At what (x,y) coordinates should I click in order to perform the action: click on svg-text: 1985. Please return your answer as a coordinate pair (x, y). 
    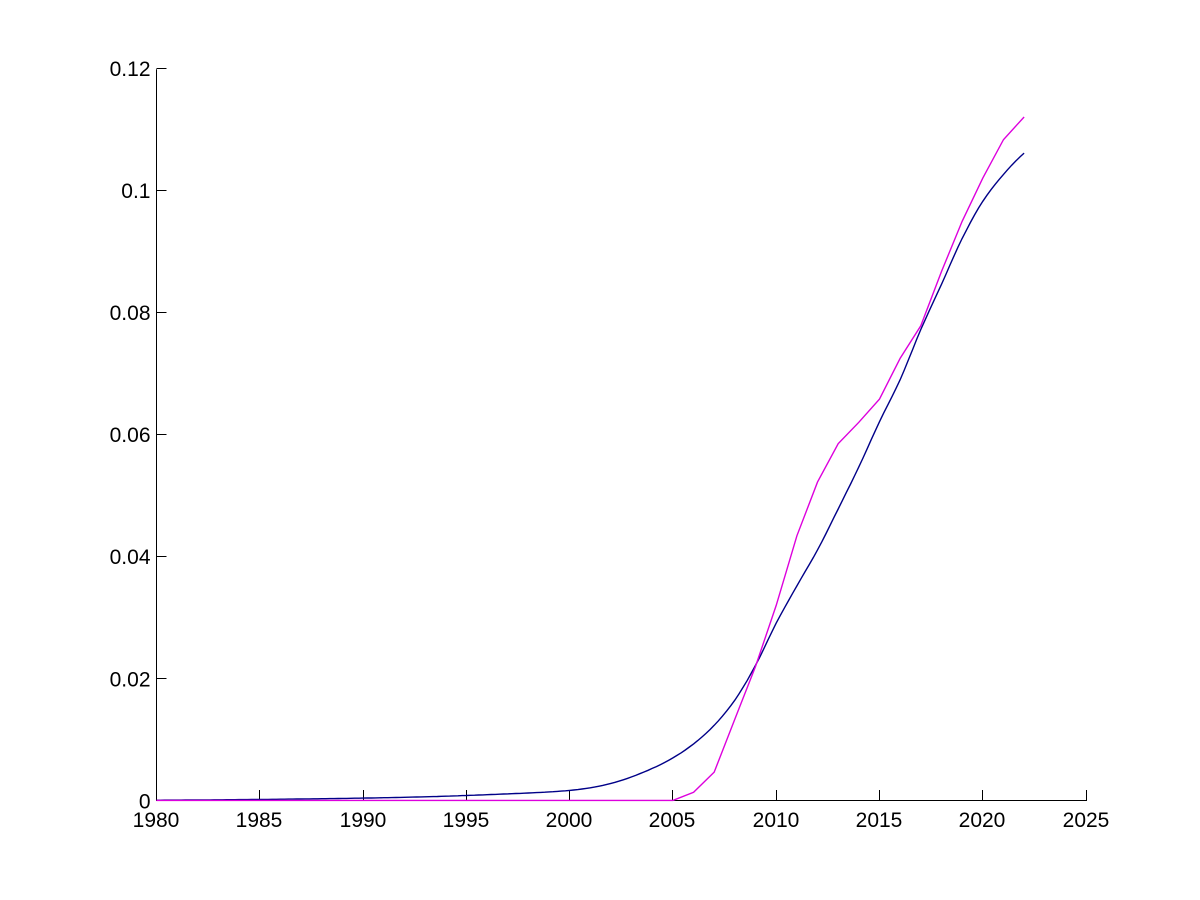
    Looking at the image, I should click on (259, 820).